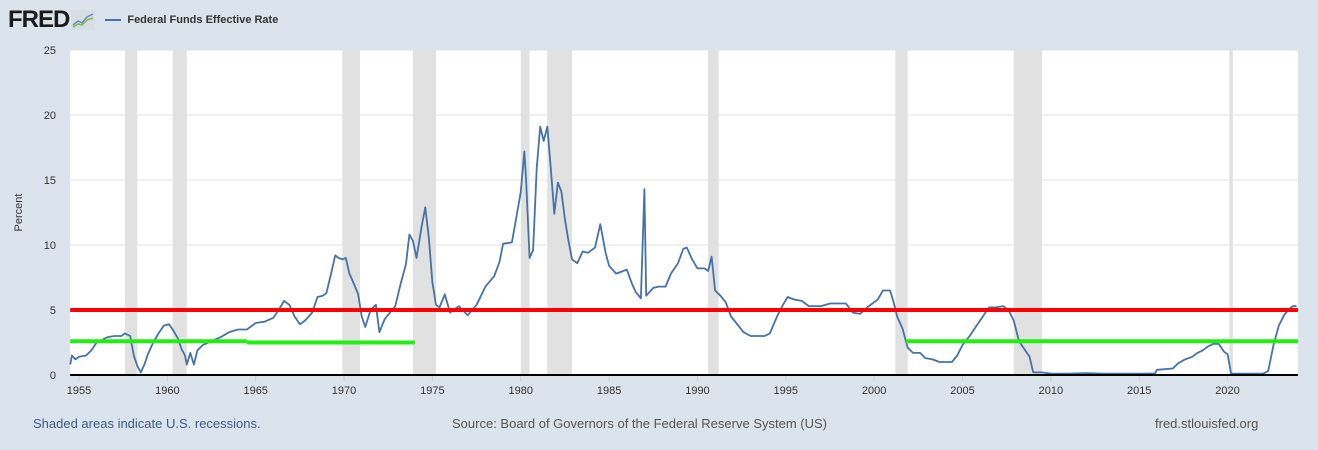  I want to click on legend-swatch, so click(113, 20).